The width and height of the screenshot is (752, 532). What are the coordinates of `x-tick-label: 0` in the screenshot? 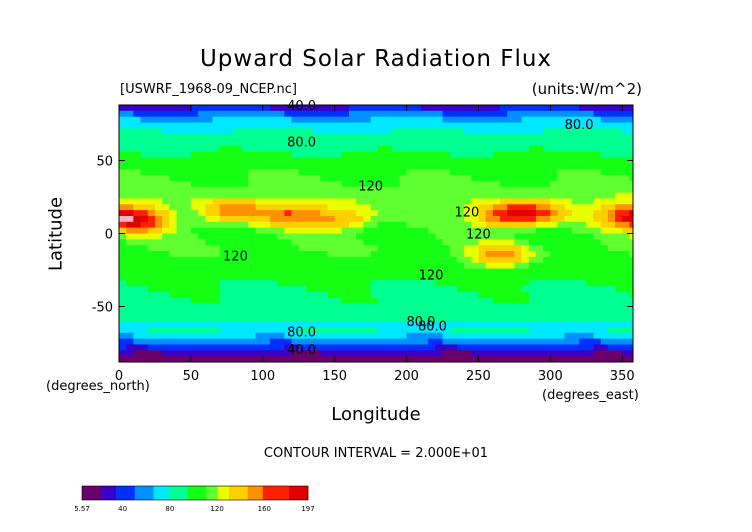 It's located at (119, 376).